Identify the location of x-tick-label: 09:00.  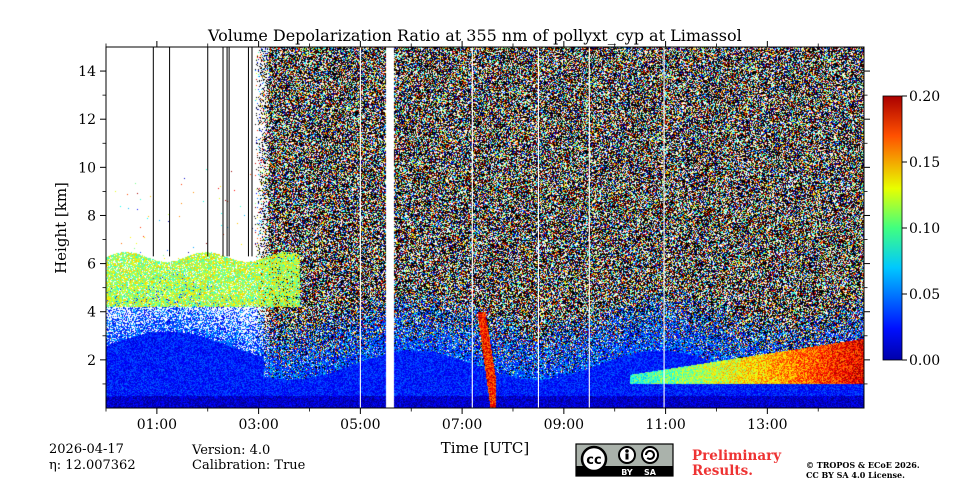
(564, 425).